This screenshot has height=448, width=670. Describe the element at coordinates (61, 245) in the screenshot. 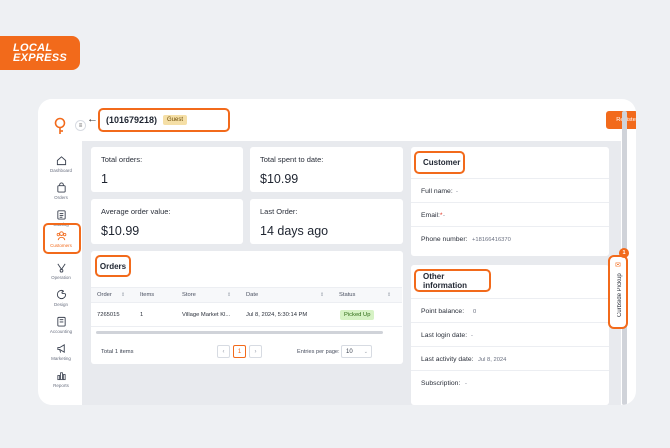

I see `sidebar-item-label: Customers` at that location.